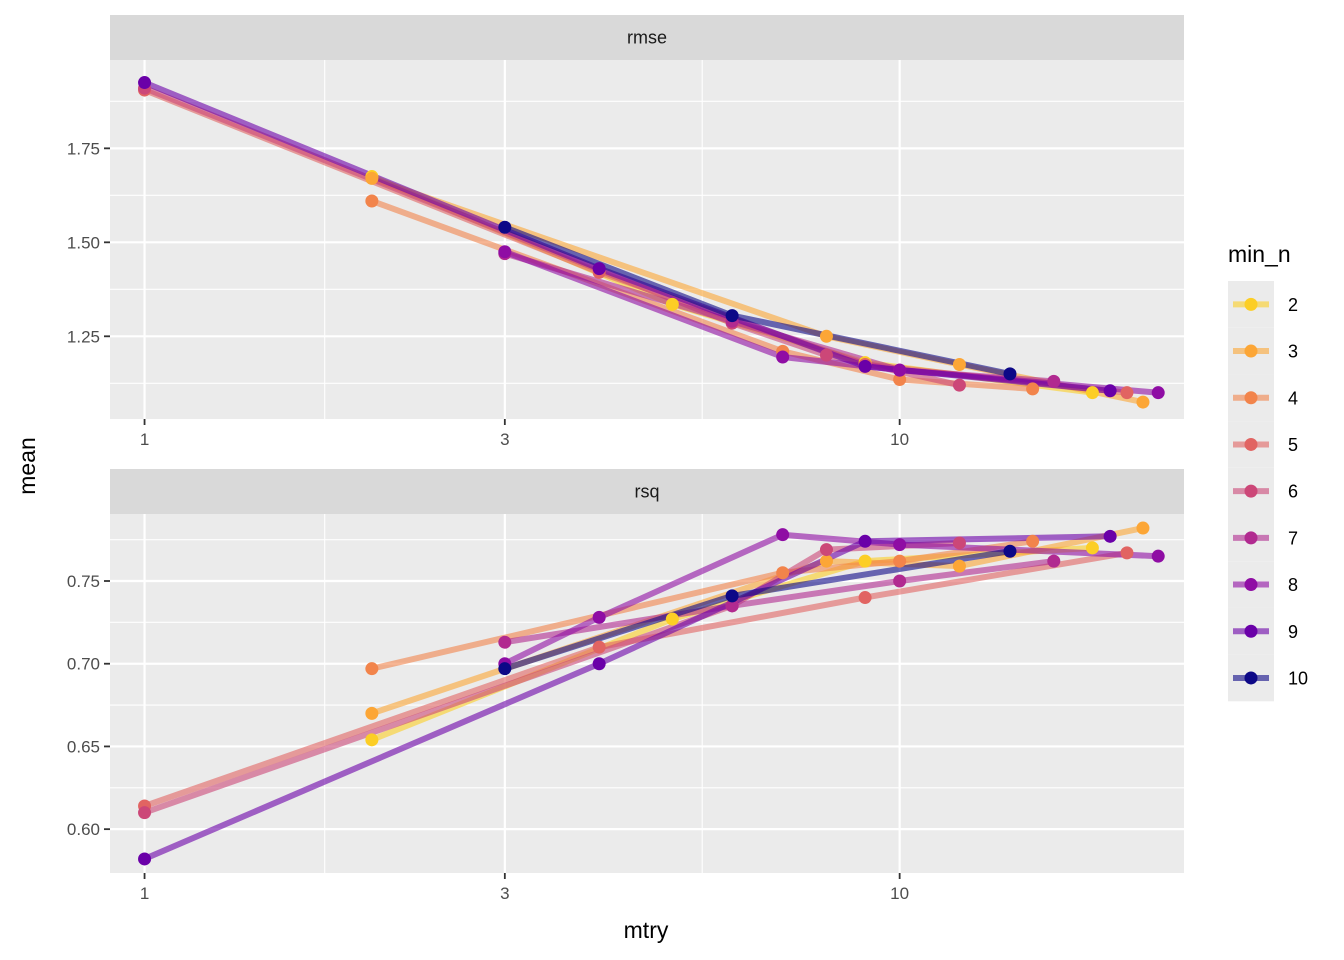 The image size is (1344, 960). Describe the element at coordinates (83, 829) in the screenshot. I see `y-tick-label: 0.60` at that location.